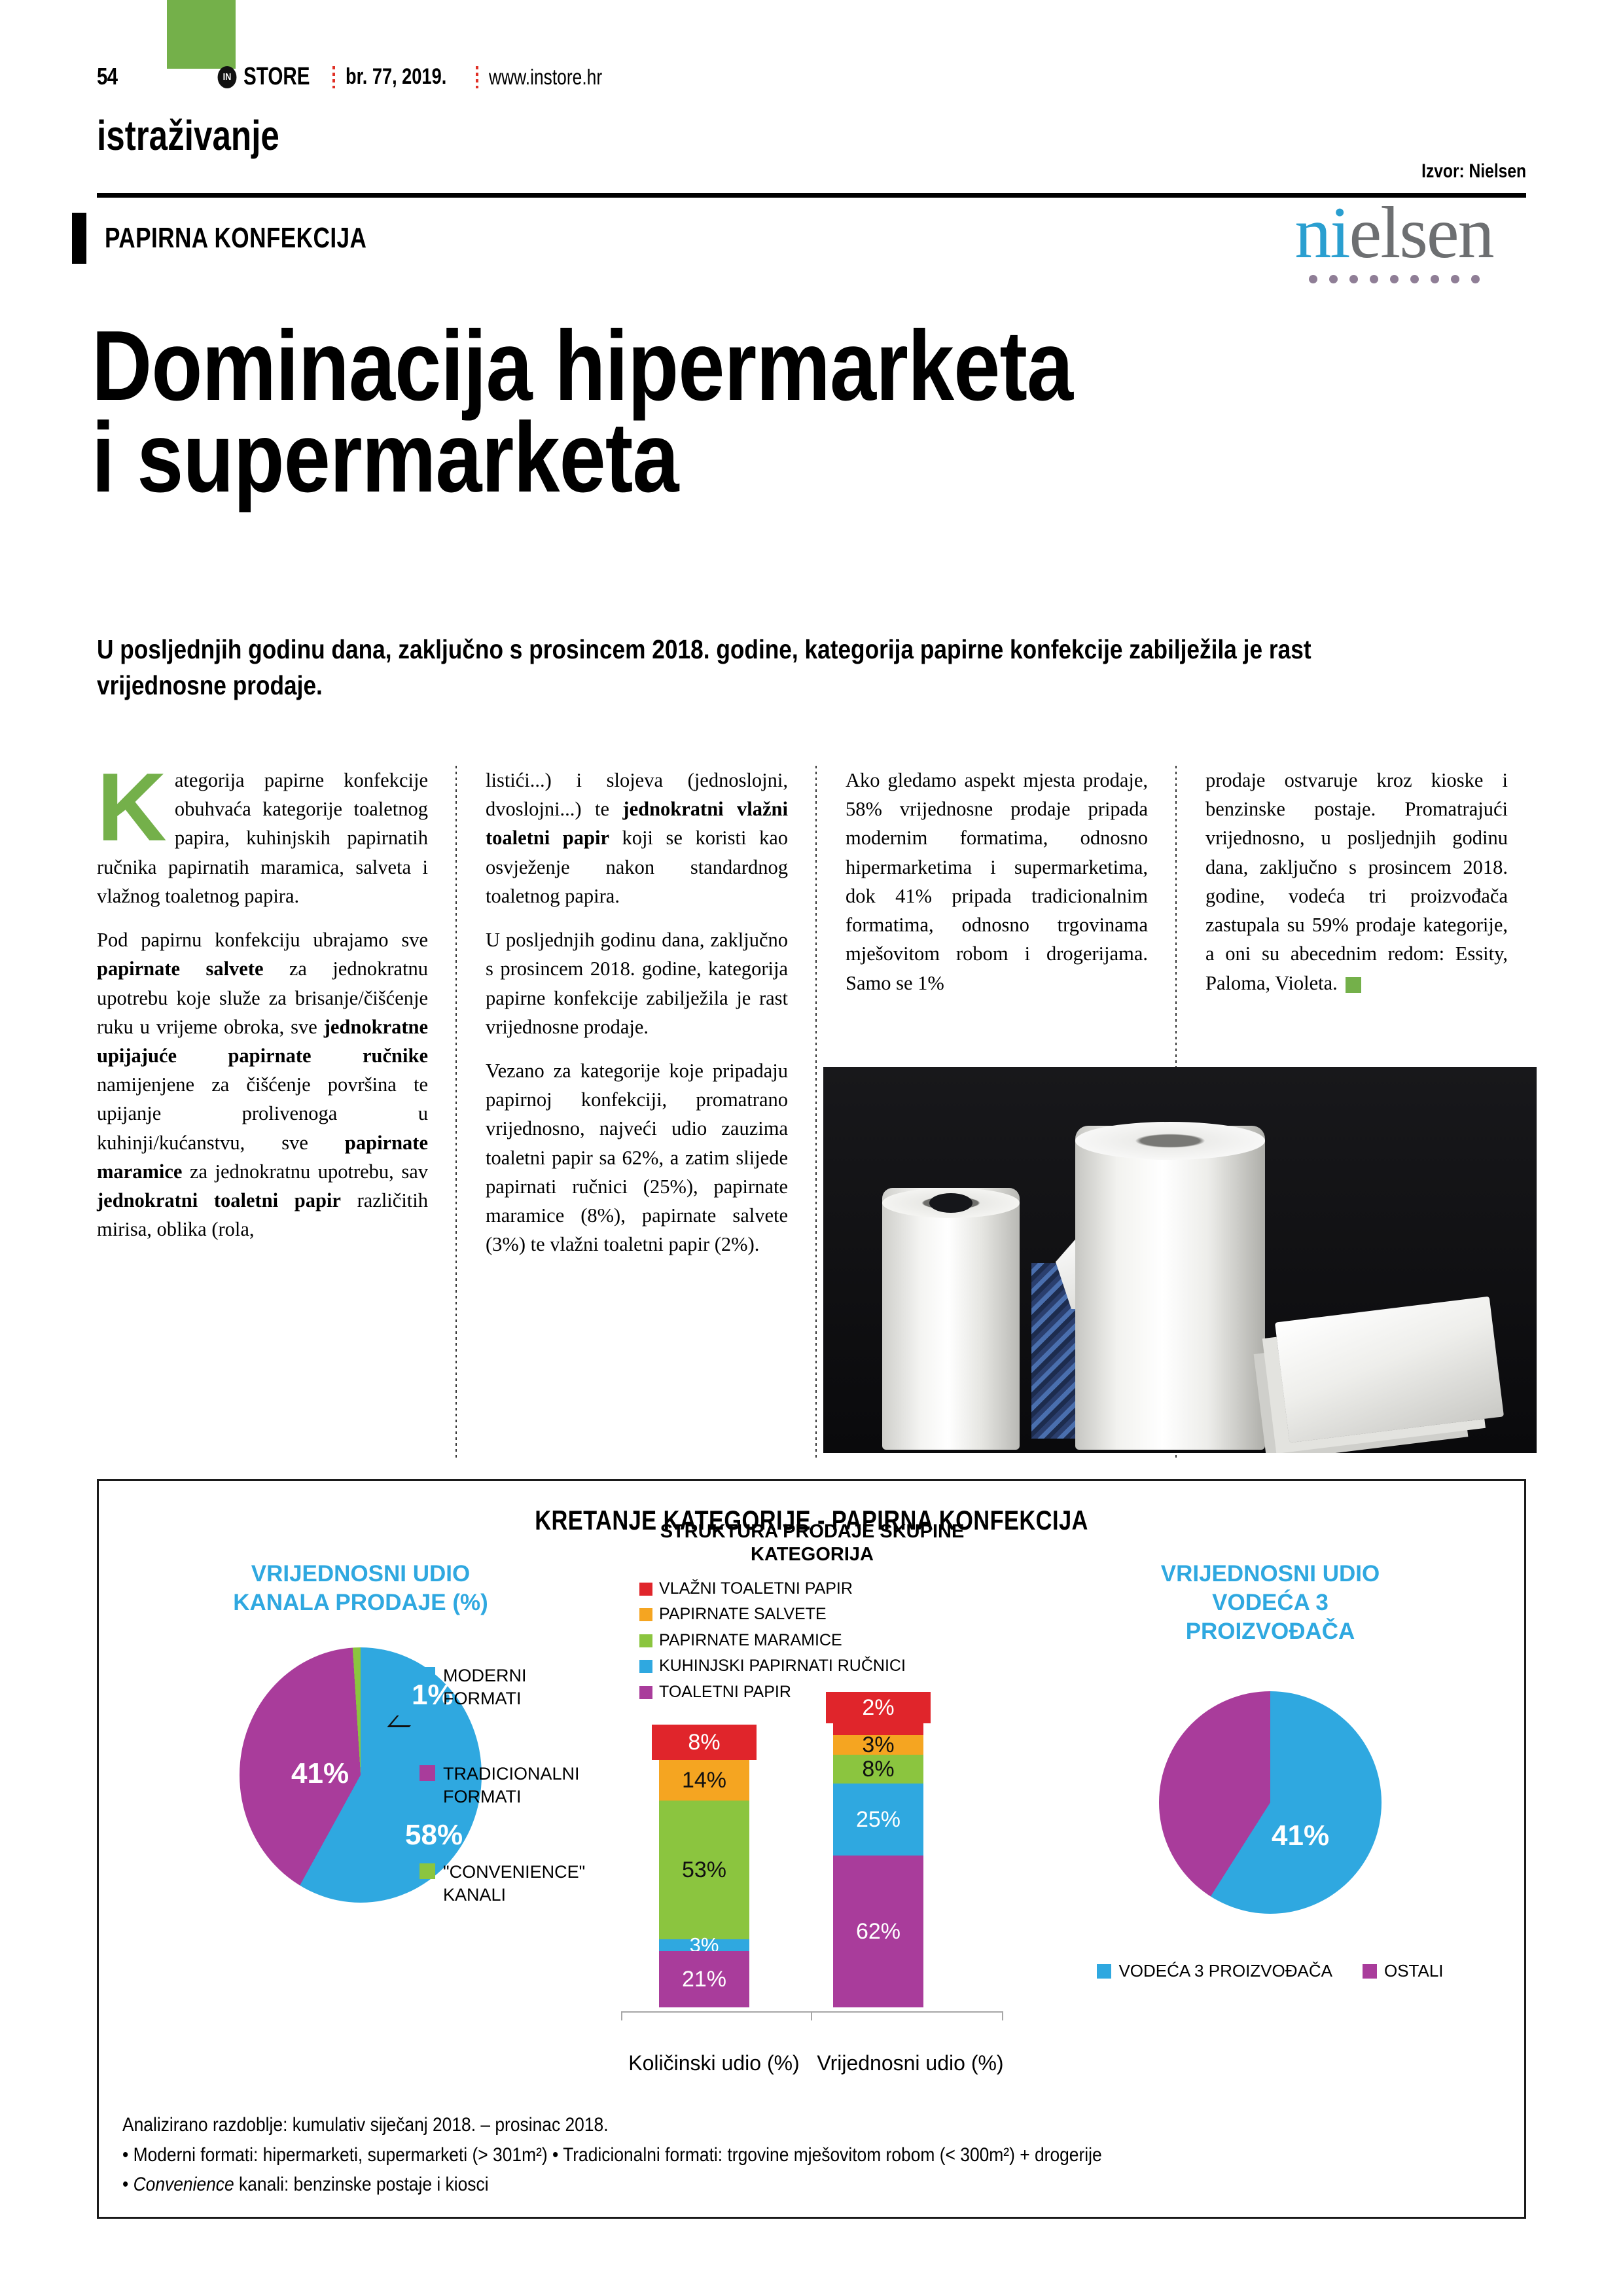  Describe the element at coordinates (725, 1691) in the screenshot. I see `legend-label-toilet-paper: TOALETNI PAPIR` at that location.